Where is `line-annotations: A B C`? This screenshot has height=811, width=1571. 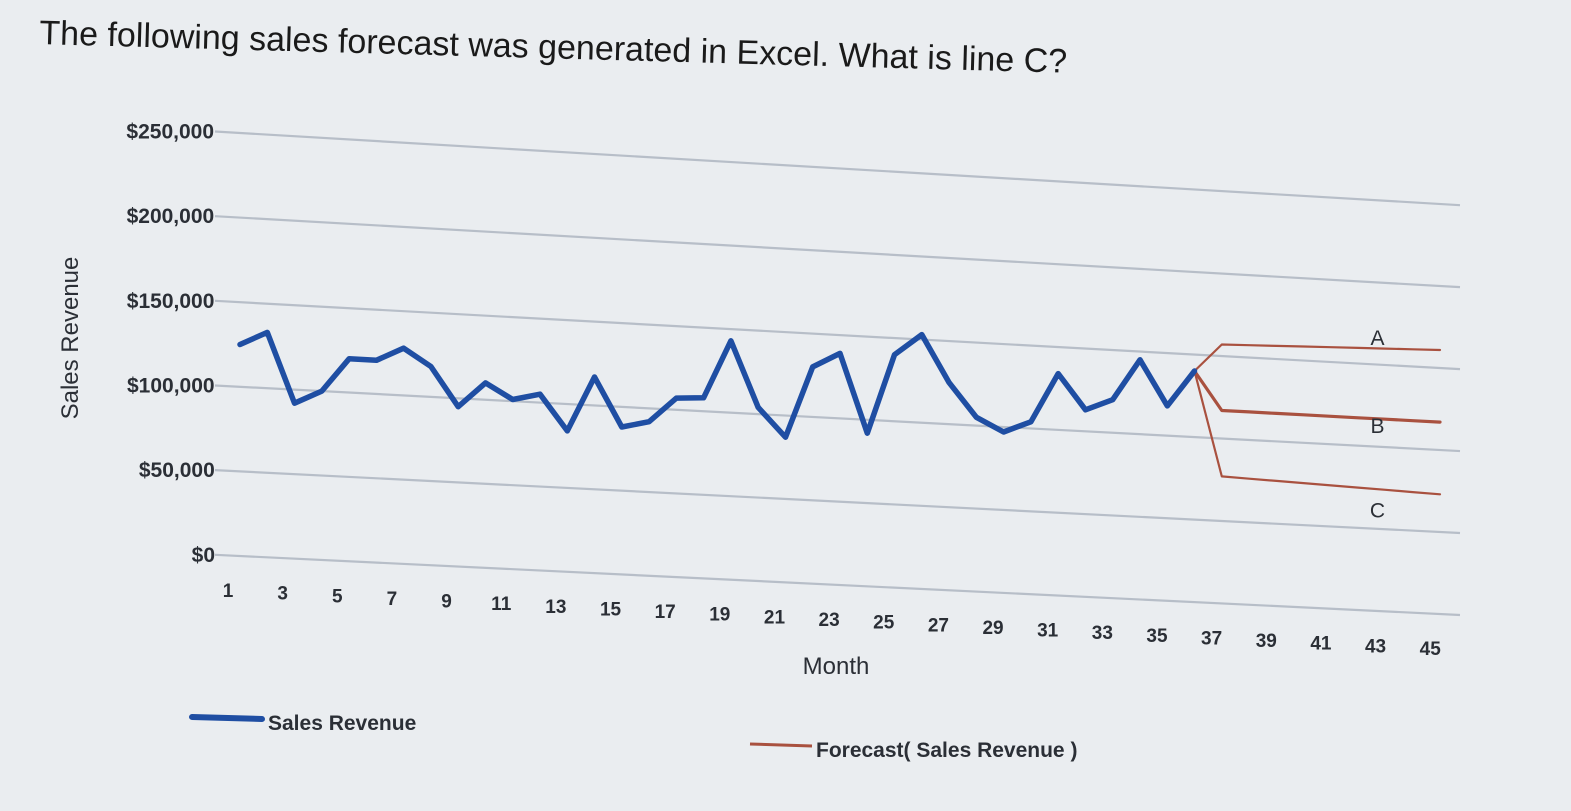 line-annotations: A B C is located at coordinates (1377, 425).